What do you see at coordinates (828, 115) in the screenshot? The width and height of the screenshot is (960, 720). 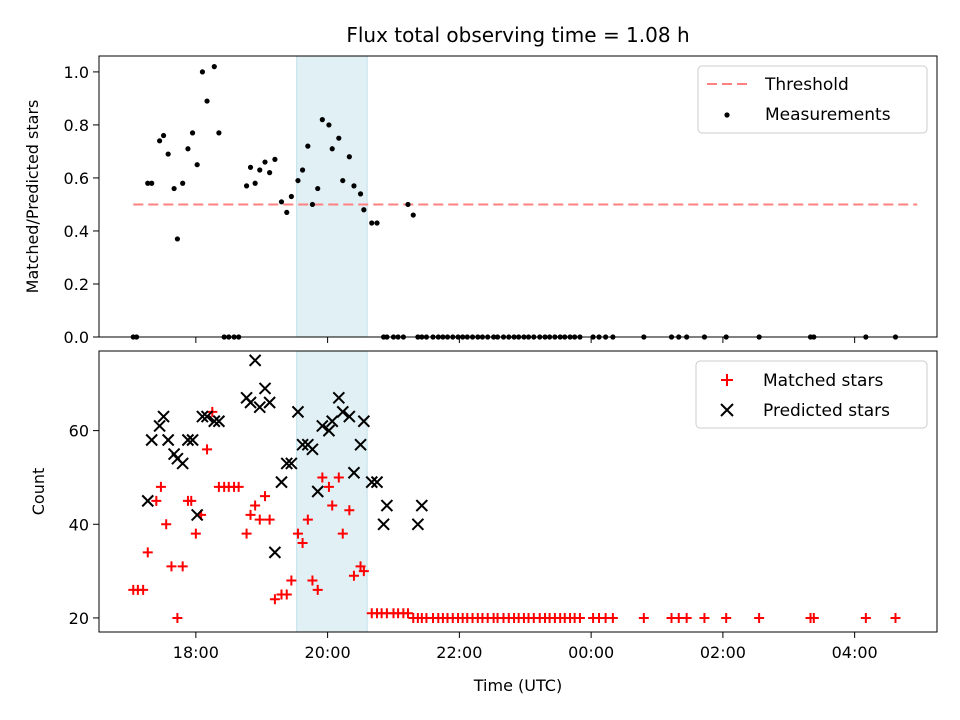 I see `legend-measurements-label: Measurements` at bounding box center [828, 115].